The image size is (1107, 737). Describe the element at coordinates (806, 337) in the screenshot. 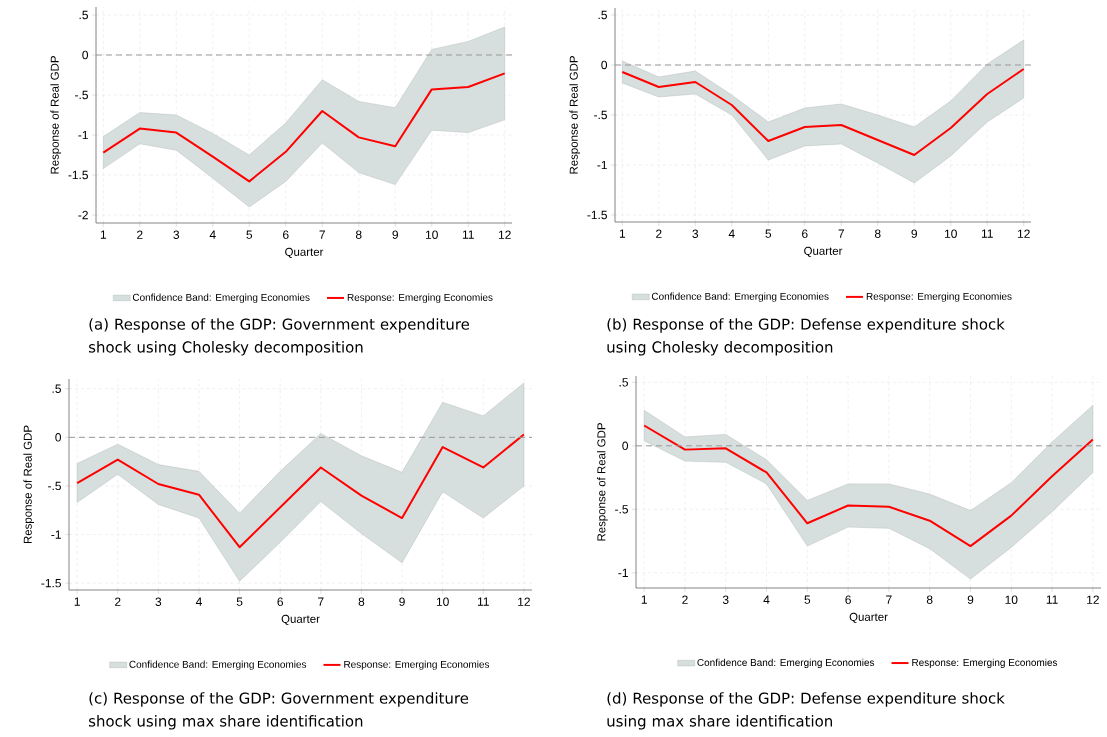

I see `text: (b) Response of the GDP: Defense expenditure shock using Cholesky decomposition` at that location.